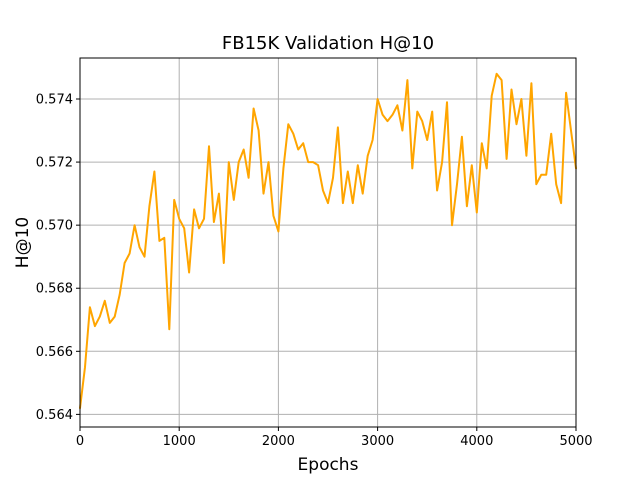 This screenshot has width=640, height=480. What do you see at coordinates (23, 242) in the screenshot?
I see `y-axis-label: H@10` at bounding box center [23, 242].